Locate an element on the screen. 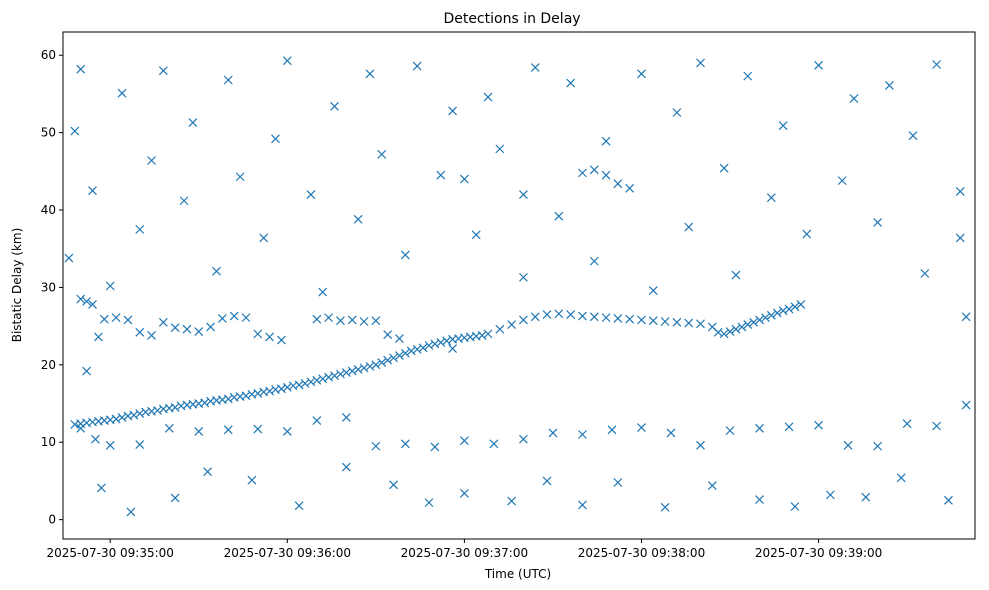  y-axis-label: Bistatic Delay (km) is located at coordinates (17, 285).